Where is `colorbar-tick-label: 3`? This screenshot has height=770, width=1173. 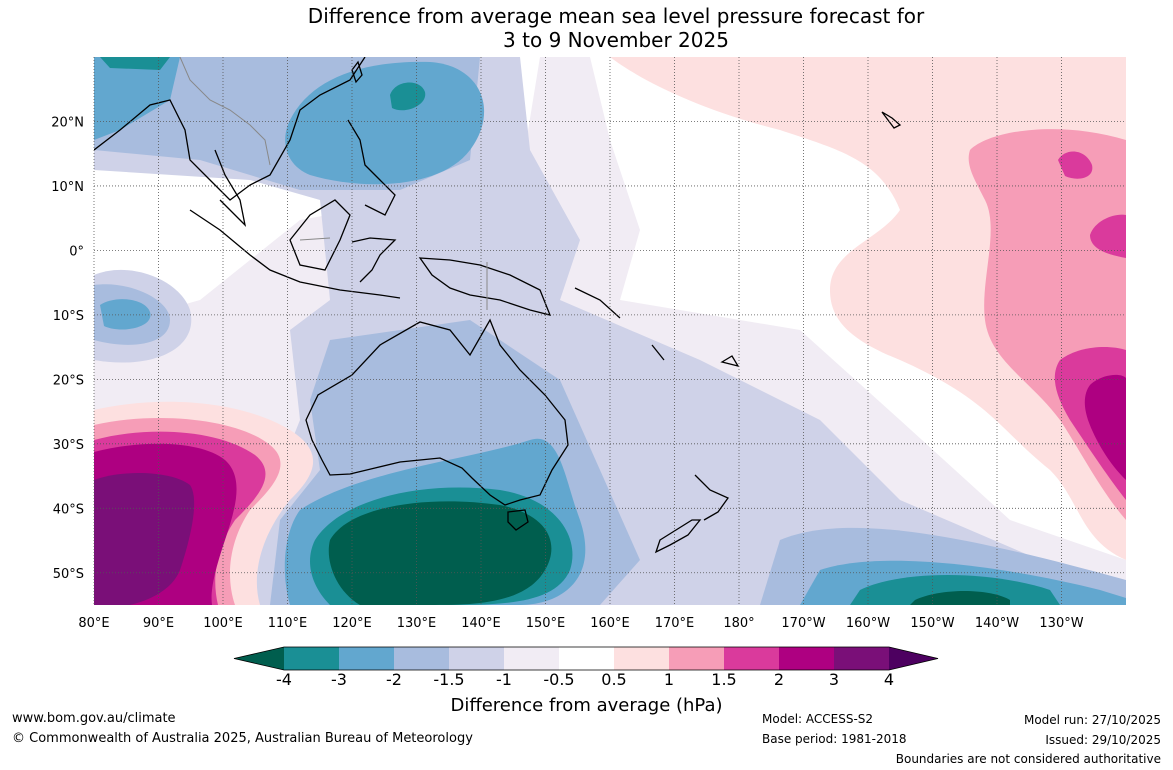 colorbar-tick-label: 3 is located at coordinates (834, 679).